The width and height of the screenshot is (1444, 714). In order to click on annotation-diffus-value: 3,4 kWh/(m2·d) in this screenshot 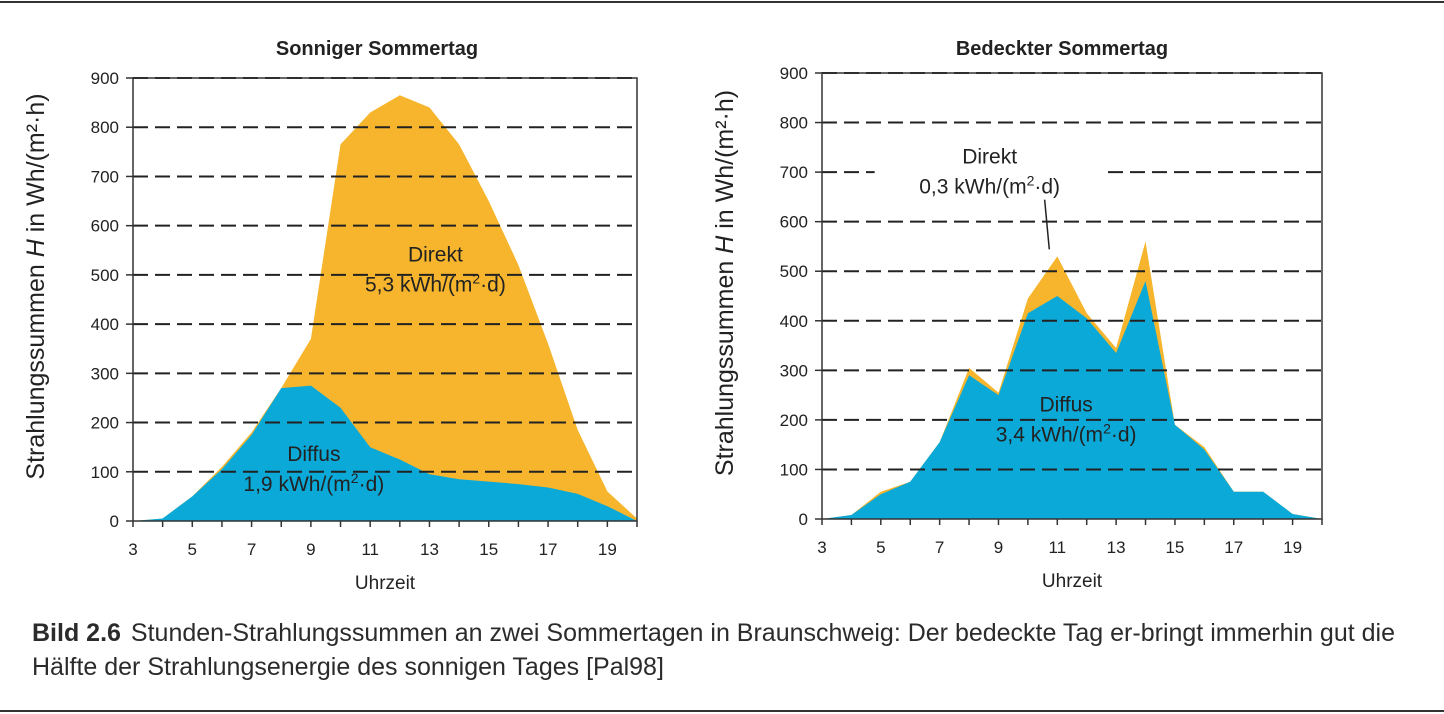, I will do `click(1066, 433)`.